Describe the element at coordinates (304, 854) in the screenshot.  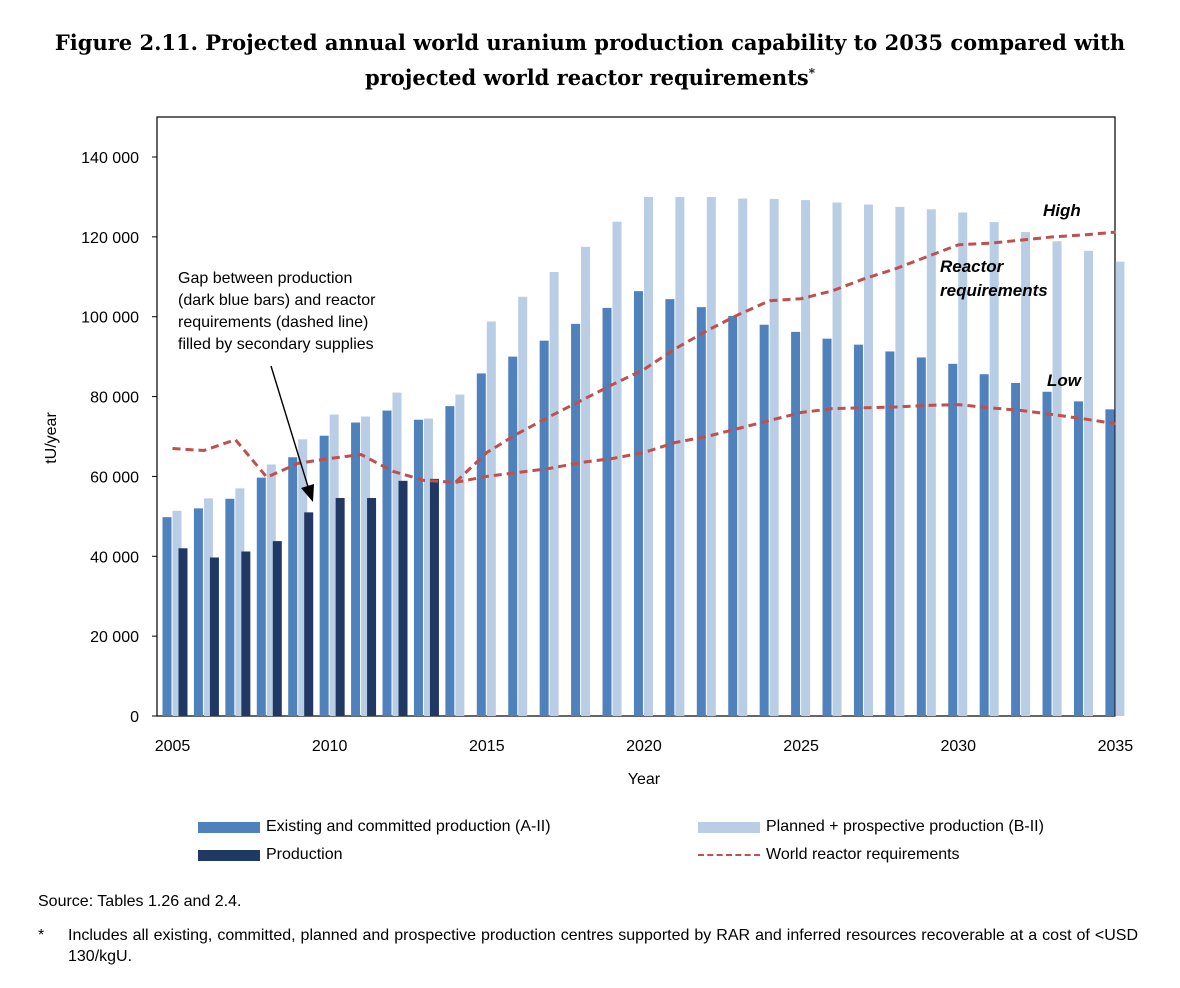
I see `legend-production-label: Production` at that location.